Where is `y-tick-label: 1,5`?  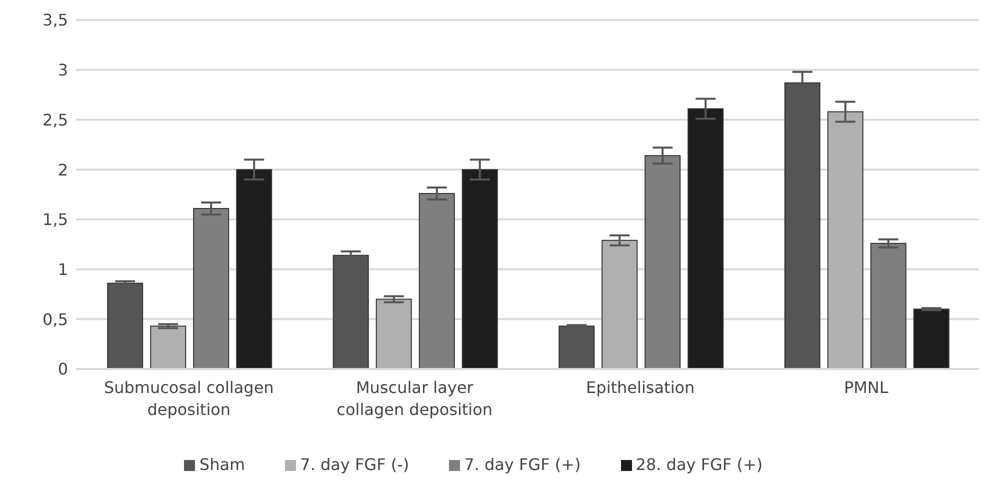
y-tick-label: 1,5 is located at coordinates (55, 220).